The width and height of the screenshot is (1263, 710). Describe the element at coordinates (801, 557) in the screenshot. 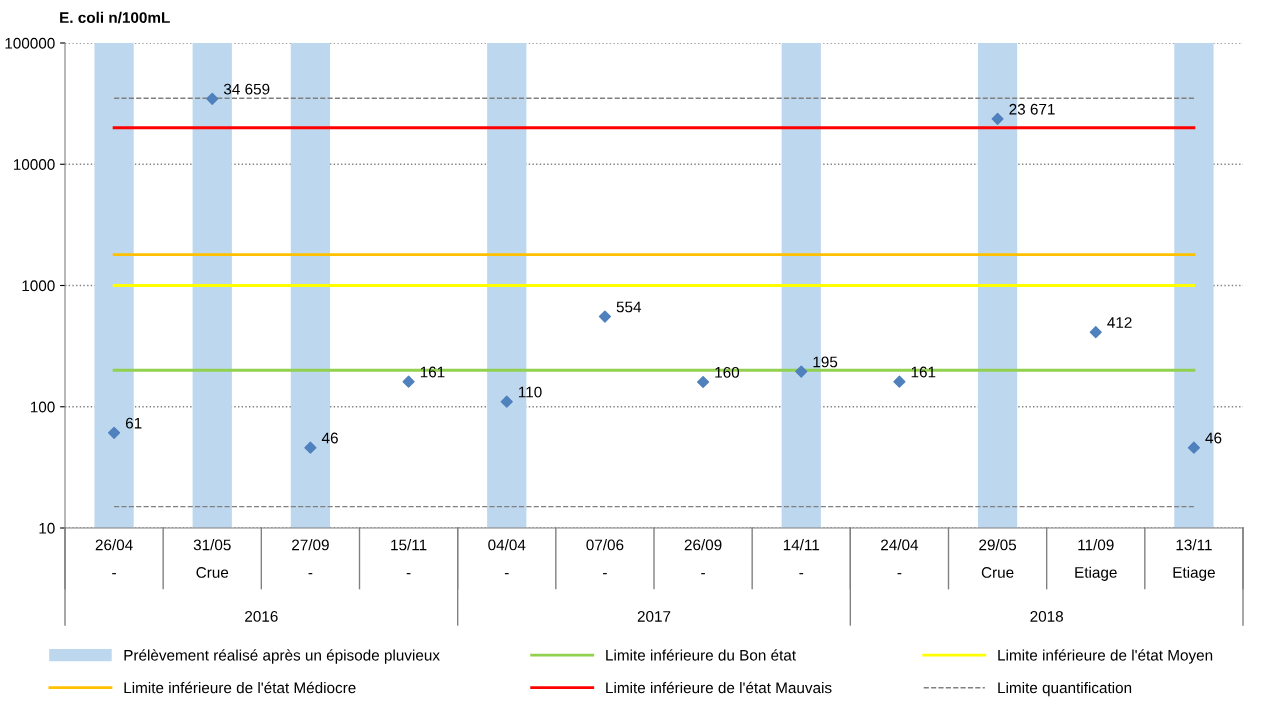

I see `category-label: 14/11 -` at that location.